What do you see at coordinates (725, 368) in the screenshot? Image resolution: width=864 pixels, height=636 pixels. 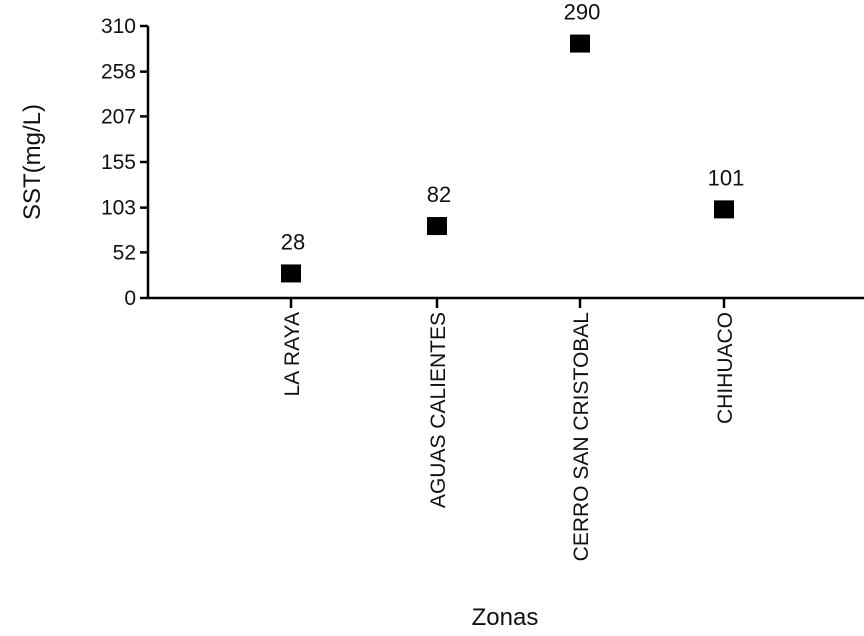 I see `x-category-label: CHIHUACO` at bounding box center [725, 368].